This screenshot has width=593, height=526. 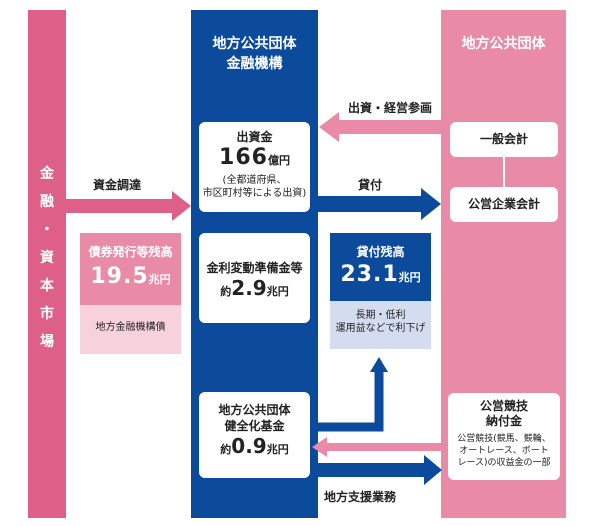 What do you see at coordinates (390, 108) in the screenshot?
I see `invest-label: 出資・経営参画` at bounding box center [390, 108].